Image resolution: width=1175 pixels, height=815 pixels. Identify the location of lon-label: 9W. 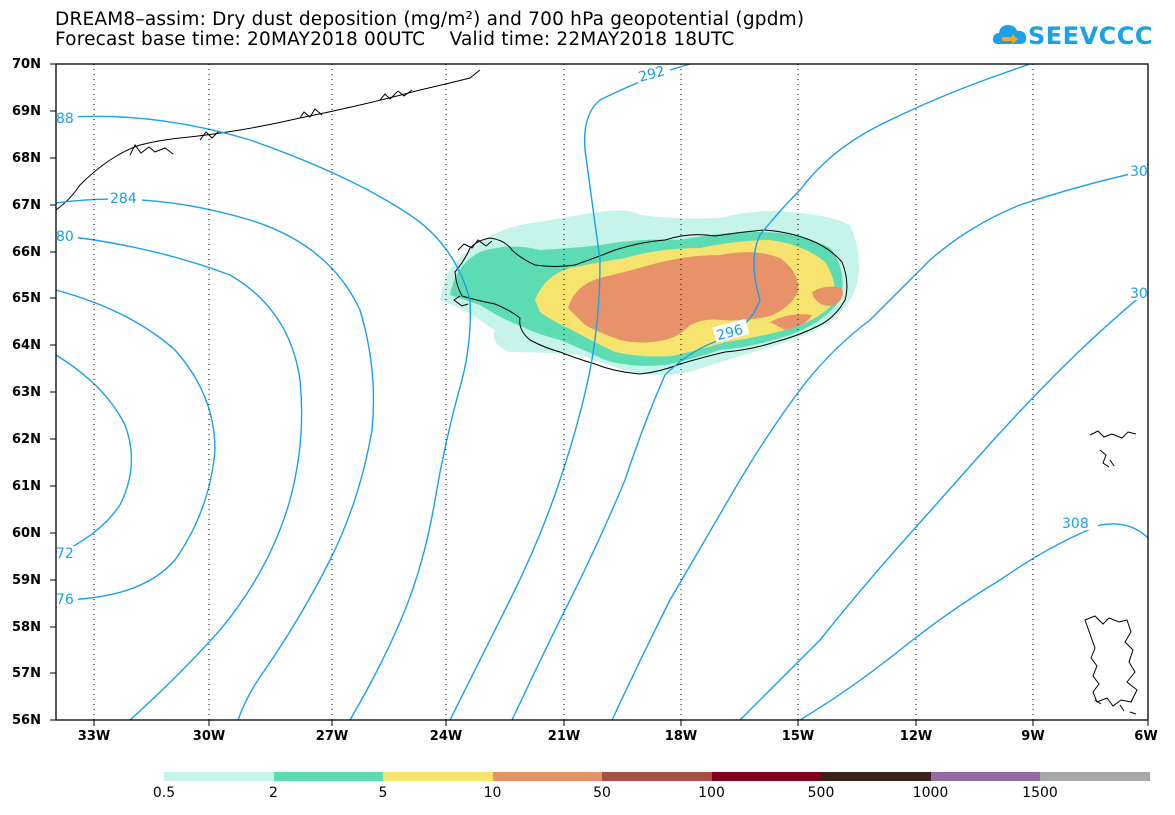
(1033, 736).